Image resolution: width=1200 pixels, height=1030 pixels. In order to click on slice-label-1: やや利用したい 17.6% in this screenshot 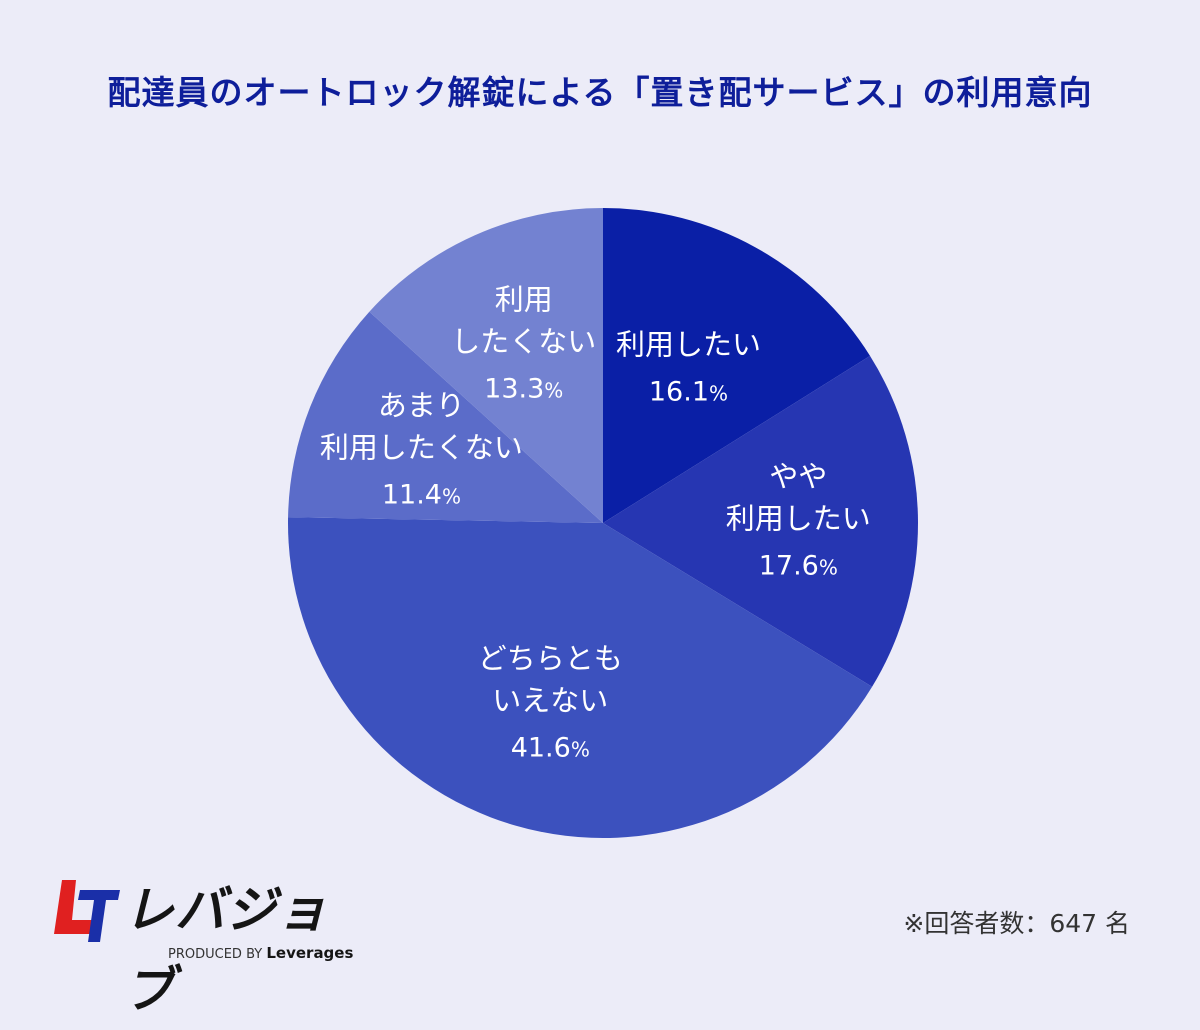, I will do `click(798, 521)`.